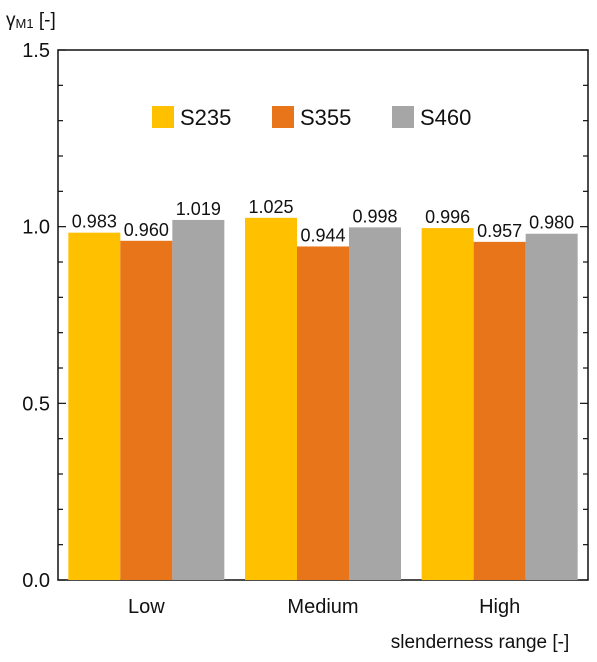 This screenshot has height=662, width=597. What do you see at coordinates (551, 223) in the screenshot?
I see `data-label: 0.980` at bounding box center [551, 223].